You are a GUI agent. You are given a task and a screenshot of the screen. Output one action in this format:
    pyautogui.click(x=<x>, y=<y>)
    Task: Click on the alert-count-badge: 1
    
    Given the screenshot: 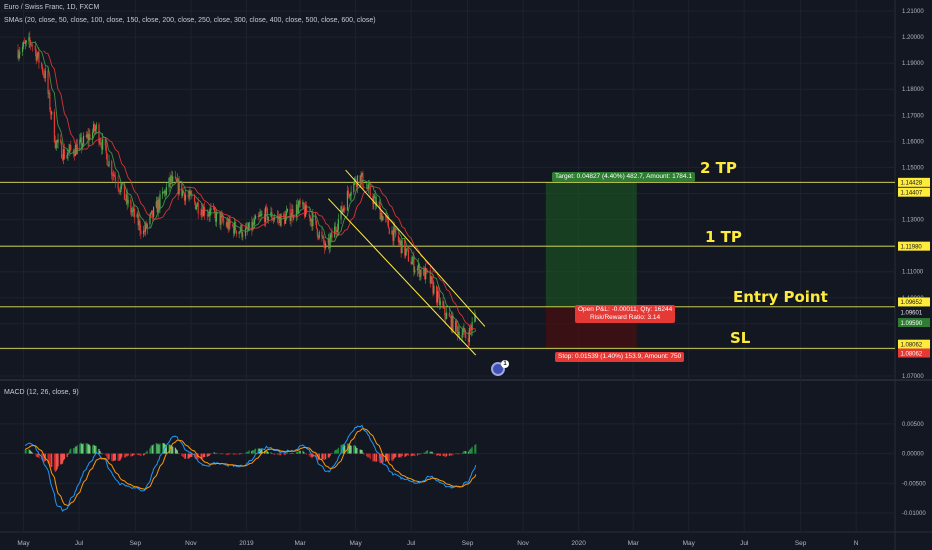 What is the action you would take?
    pyautogui.click(x=505, y=364)
    